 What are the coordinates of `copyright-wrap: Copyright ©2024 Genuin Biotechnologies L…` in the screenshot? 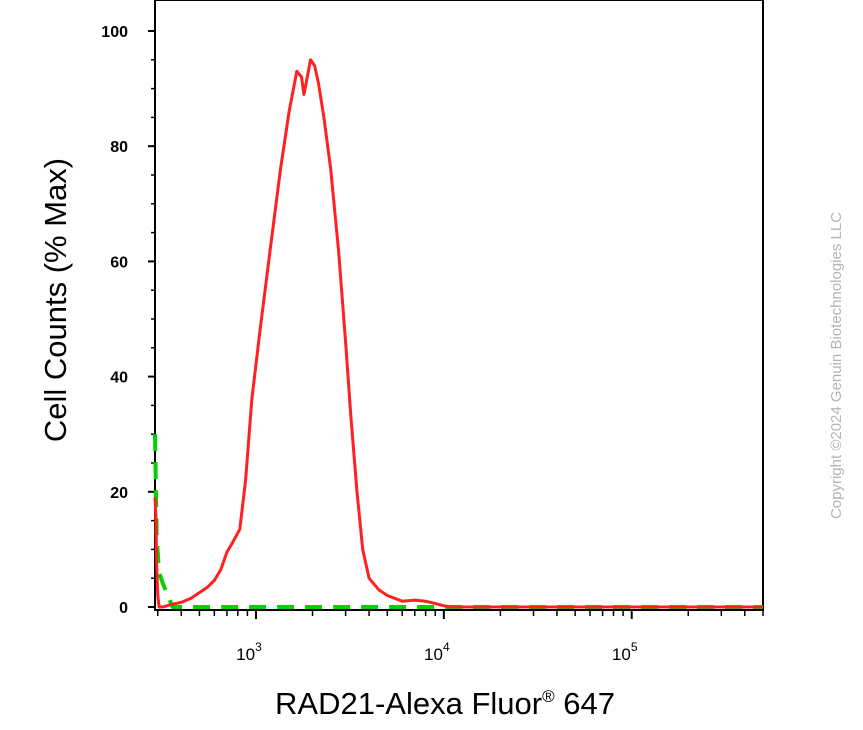 It's located at (837, 365).